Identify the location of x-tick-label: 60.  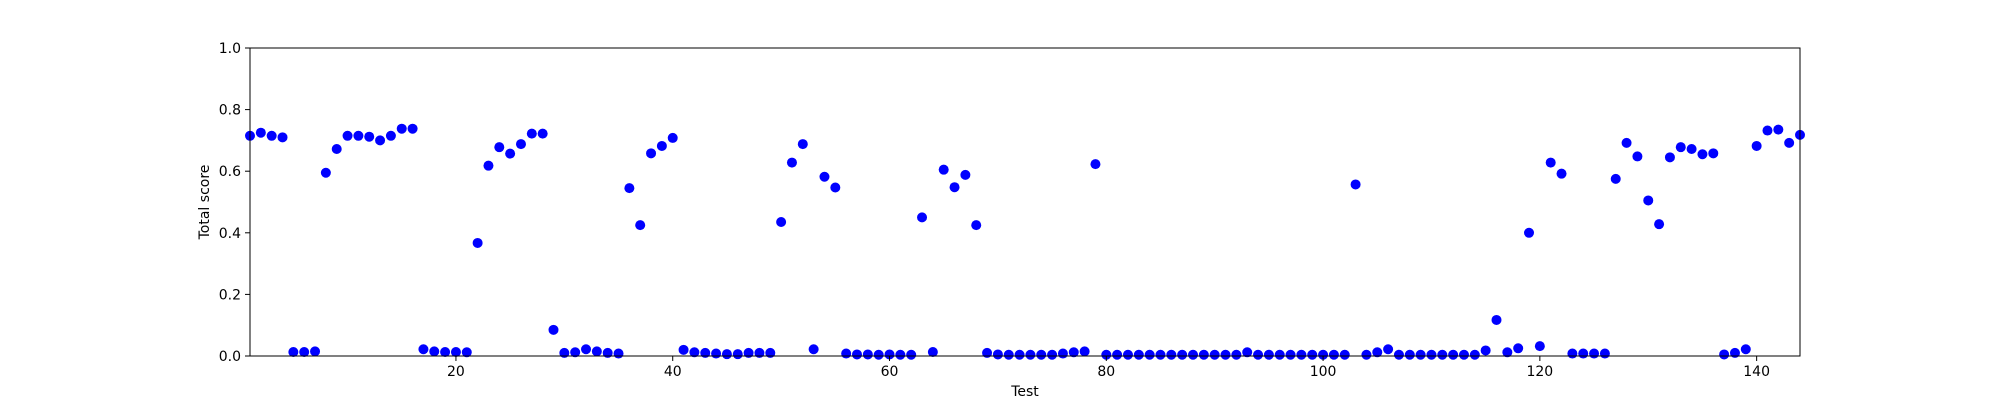
(890, 372).